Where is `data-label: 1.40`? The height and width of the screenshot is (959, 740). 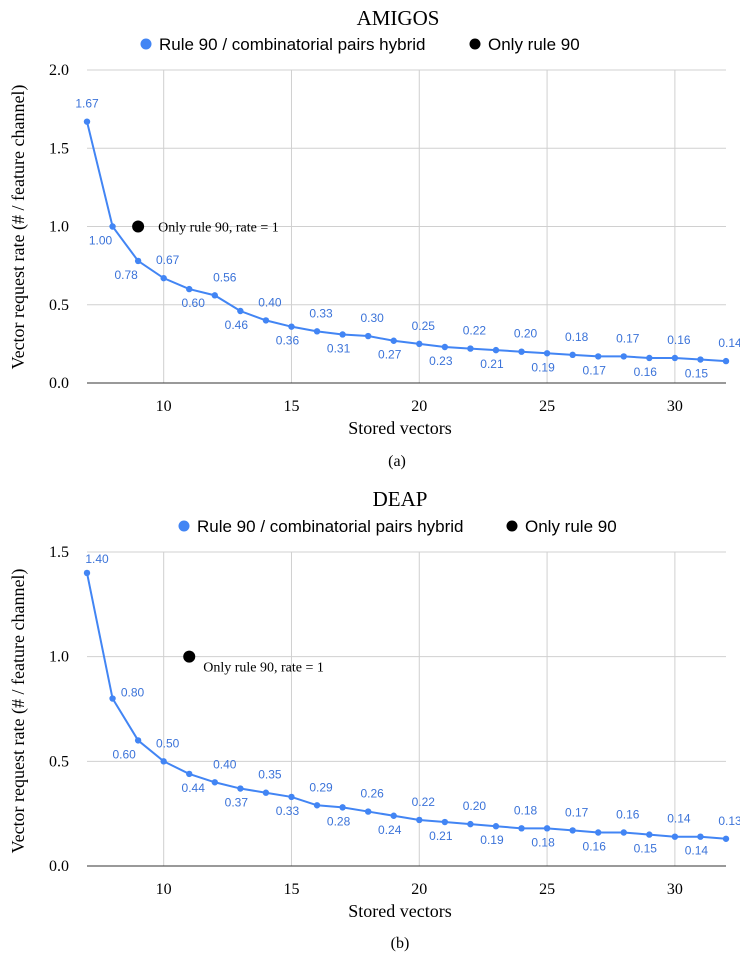 data-label: 1.40 is located at coordinates (97, 559).